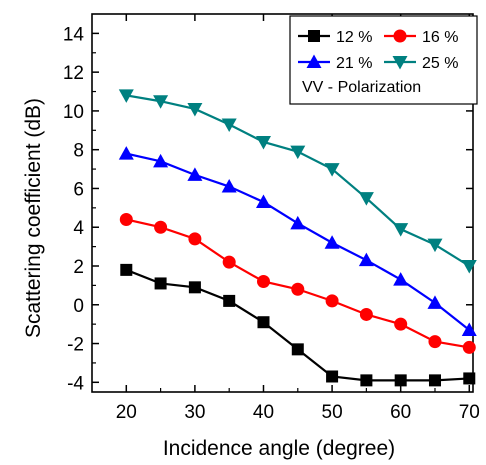 This screenshot has height=465, width=486. I want to click on legend-item: 12 %, so click(335, 37).